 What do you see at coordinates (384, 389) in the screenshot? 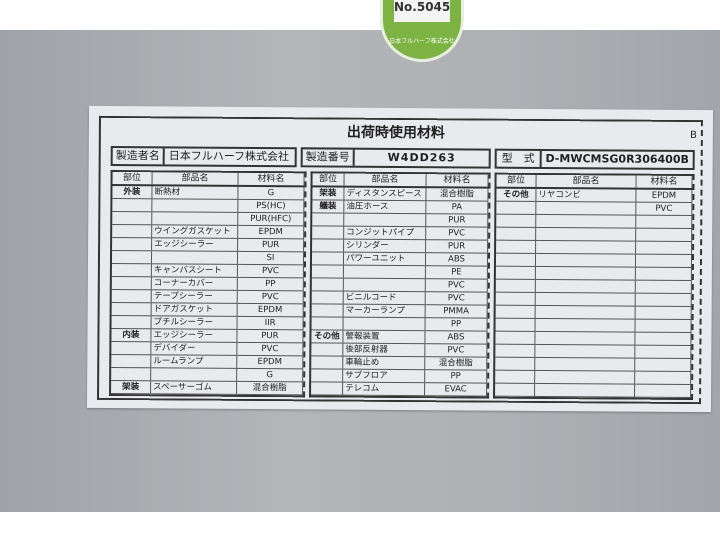
I see `part-name: テレコム` at bounding box center [384, 389].